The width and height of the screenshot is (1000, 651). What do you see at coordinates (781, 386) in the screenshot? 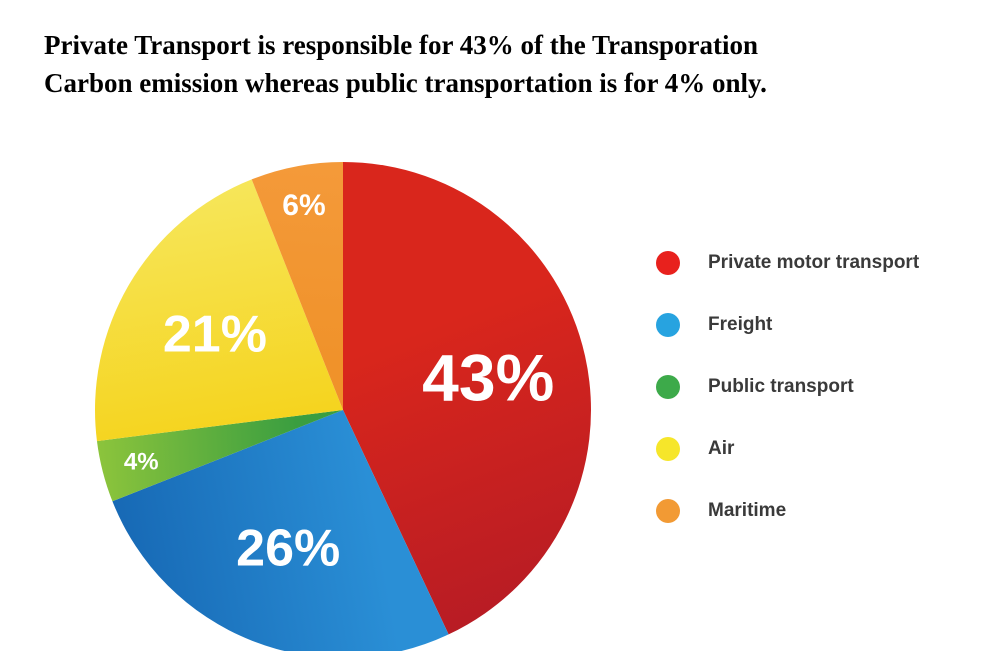
I see `legend-label: Public transport` at bounding box center [781, 386].